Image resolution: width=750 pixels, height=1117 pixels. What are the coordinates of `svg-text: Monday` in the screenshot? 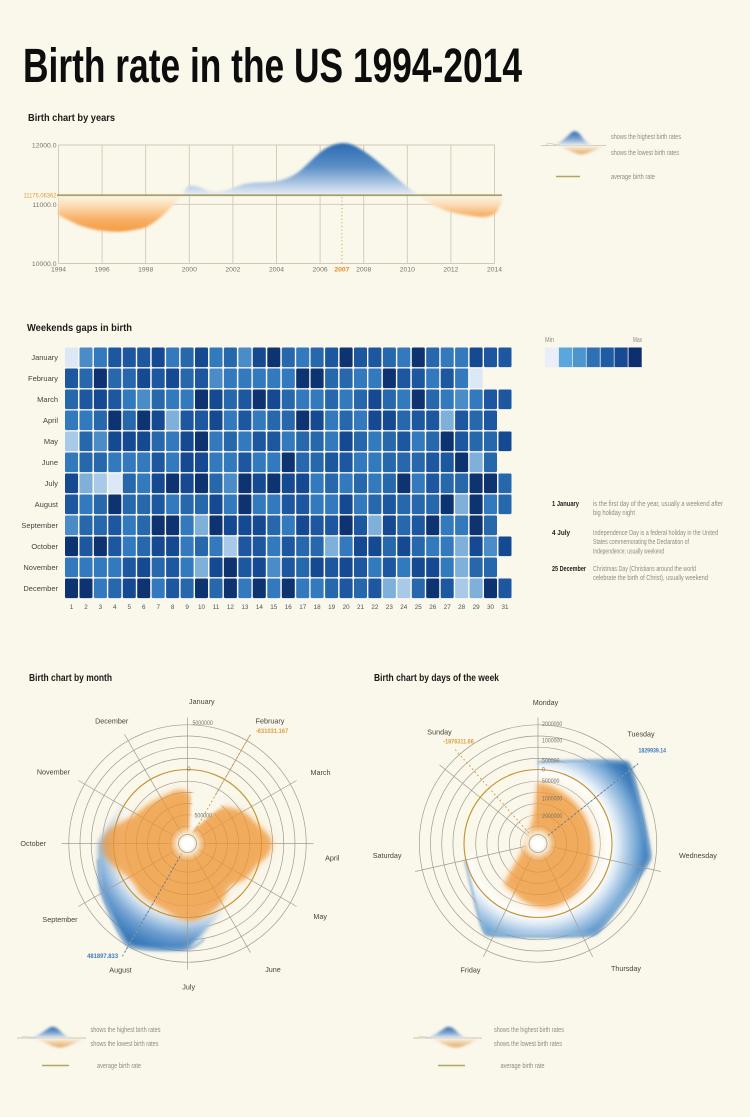 It's located at (546, 702).